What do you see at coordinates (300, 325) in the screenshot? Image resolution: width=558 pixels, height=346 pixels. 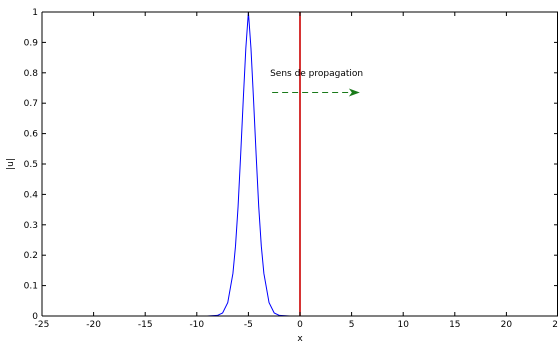 I see `x-tick-label: 0` at bounding box center [300, 325].